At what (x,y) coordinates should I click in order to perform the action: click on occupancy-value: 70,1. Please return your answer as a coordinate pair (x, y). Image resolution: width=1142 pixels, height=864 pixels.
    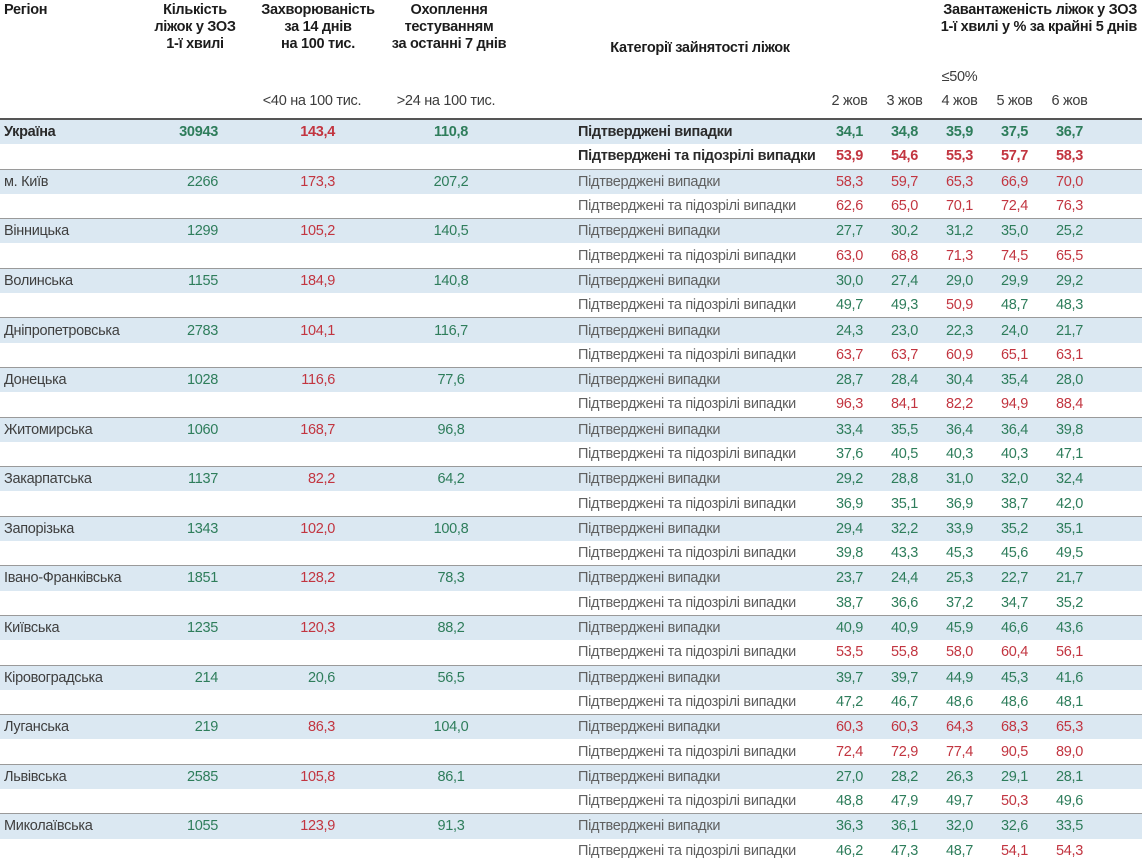
    Looking at the image, I should click on (959, 206).